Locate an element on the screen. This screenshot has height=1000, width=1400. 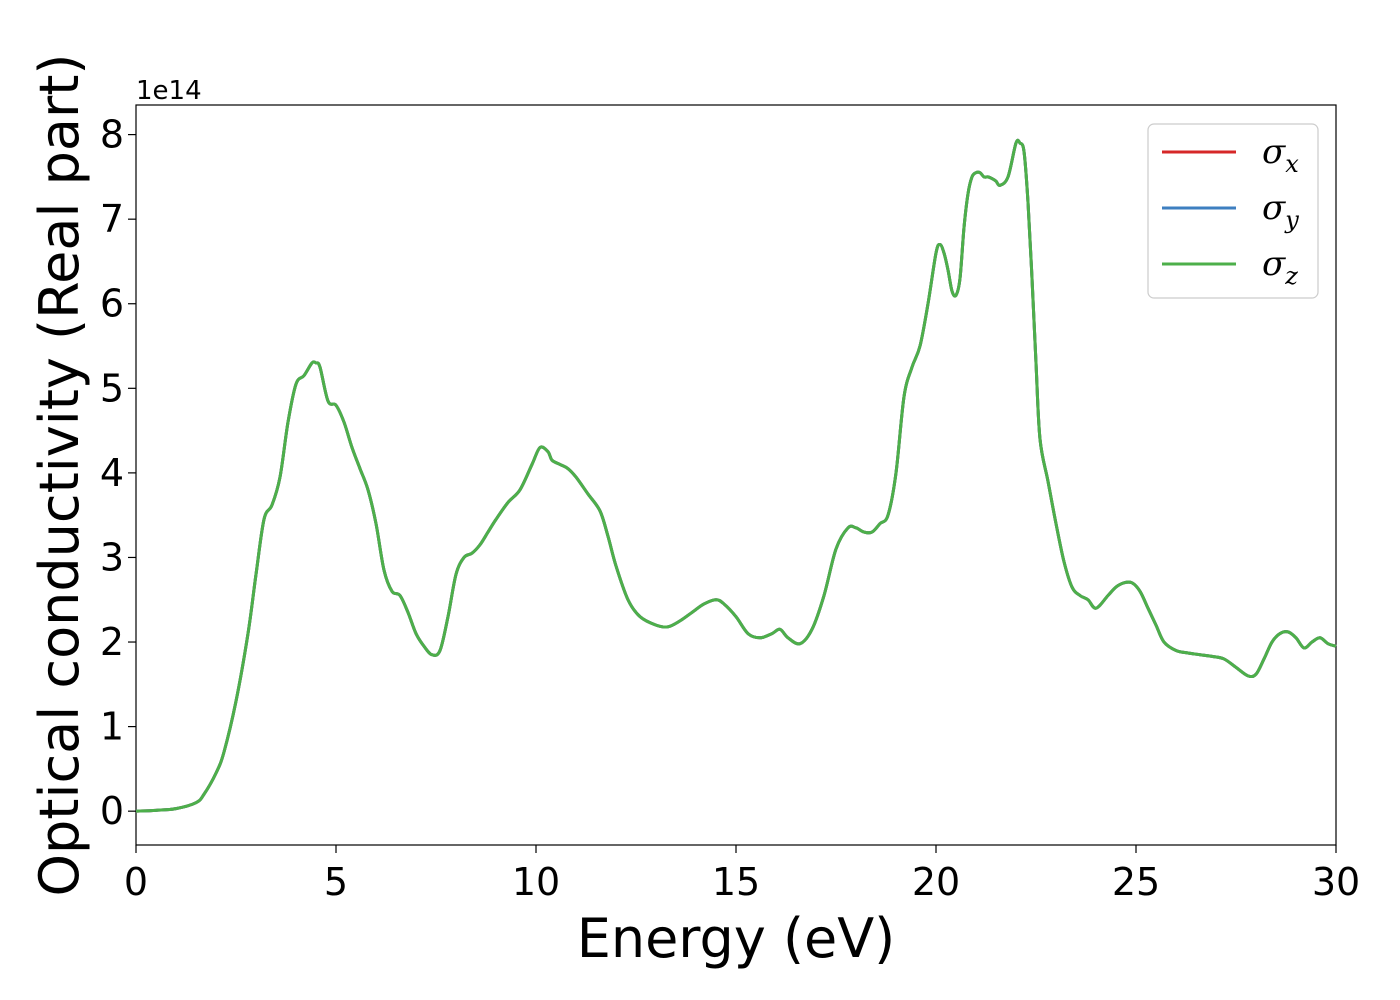
y-tick-label: 8 is located at coordinates (112, 135).